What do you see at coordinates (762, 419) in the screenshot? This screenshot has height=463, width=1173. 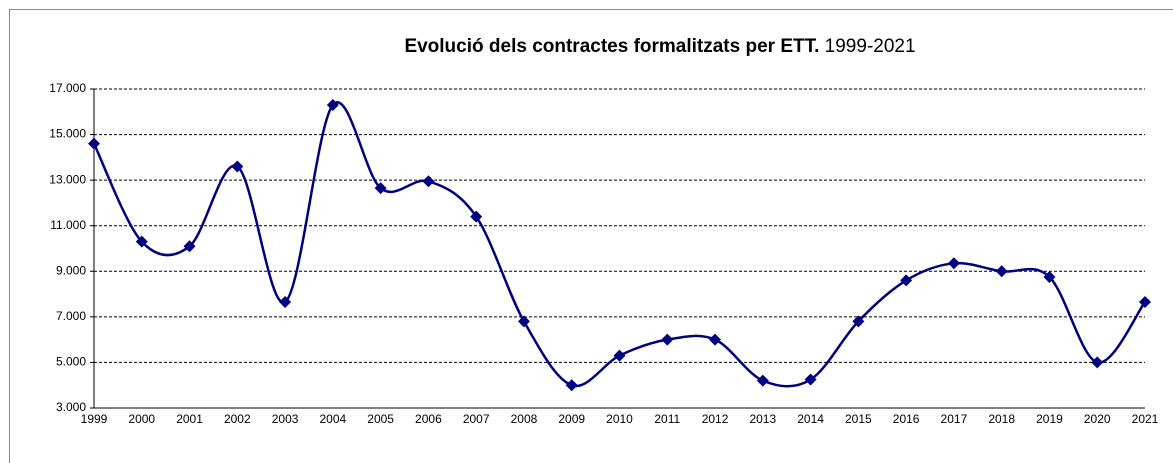 I see `x-tick-label: 2013` at bounding box center [762, 419].